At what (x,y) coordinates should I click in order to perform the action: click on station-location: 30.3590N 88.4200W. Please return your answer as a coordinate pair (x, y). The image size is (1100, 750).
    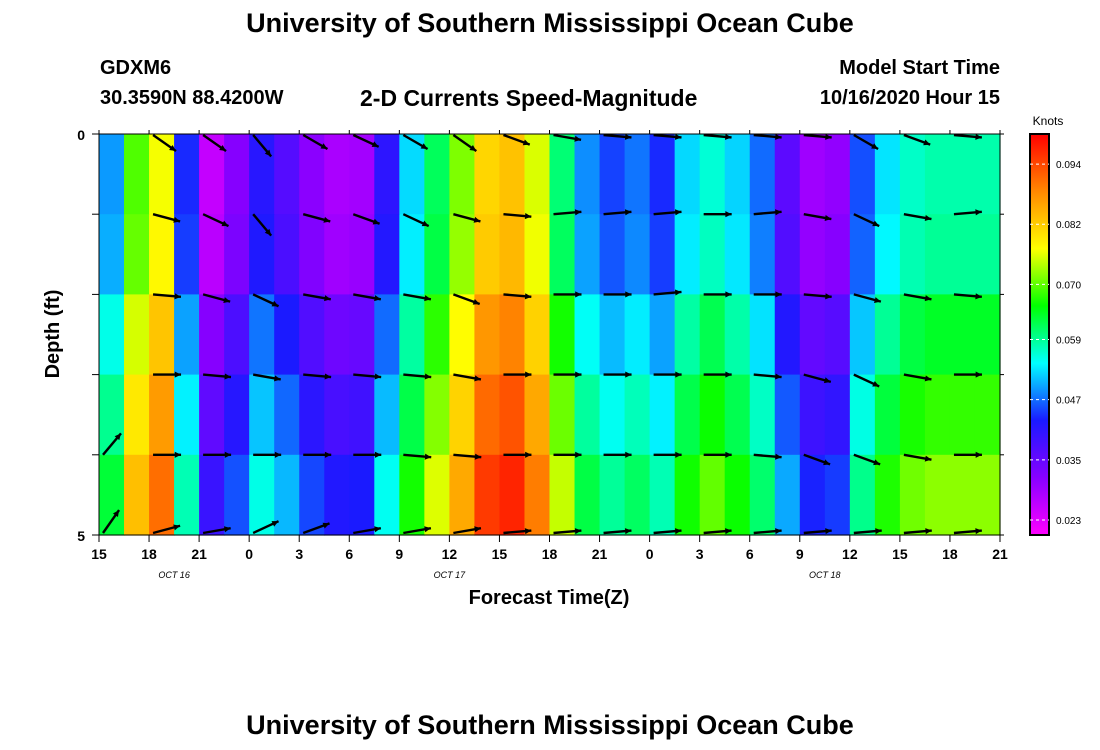
    Looking at the image, I should click on (192, 98).